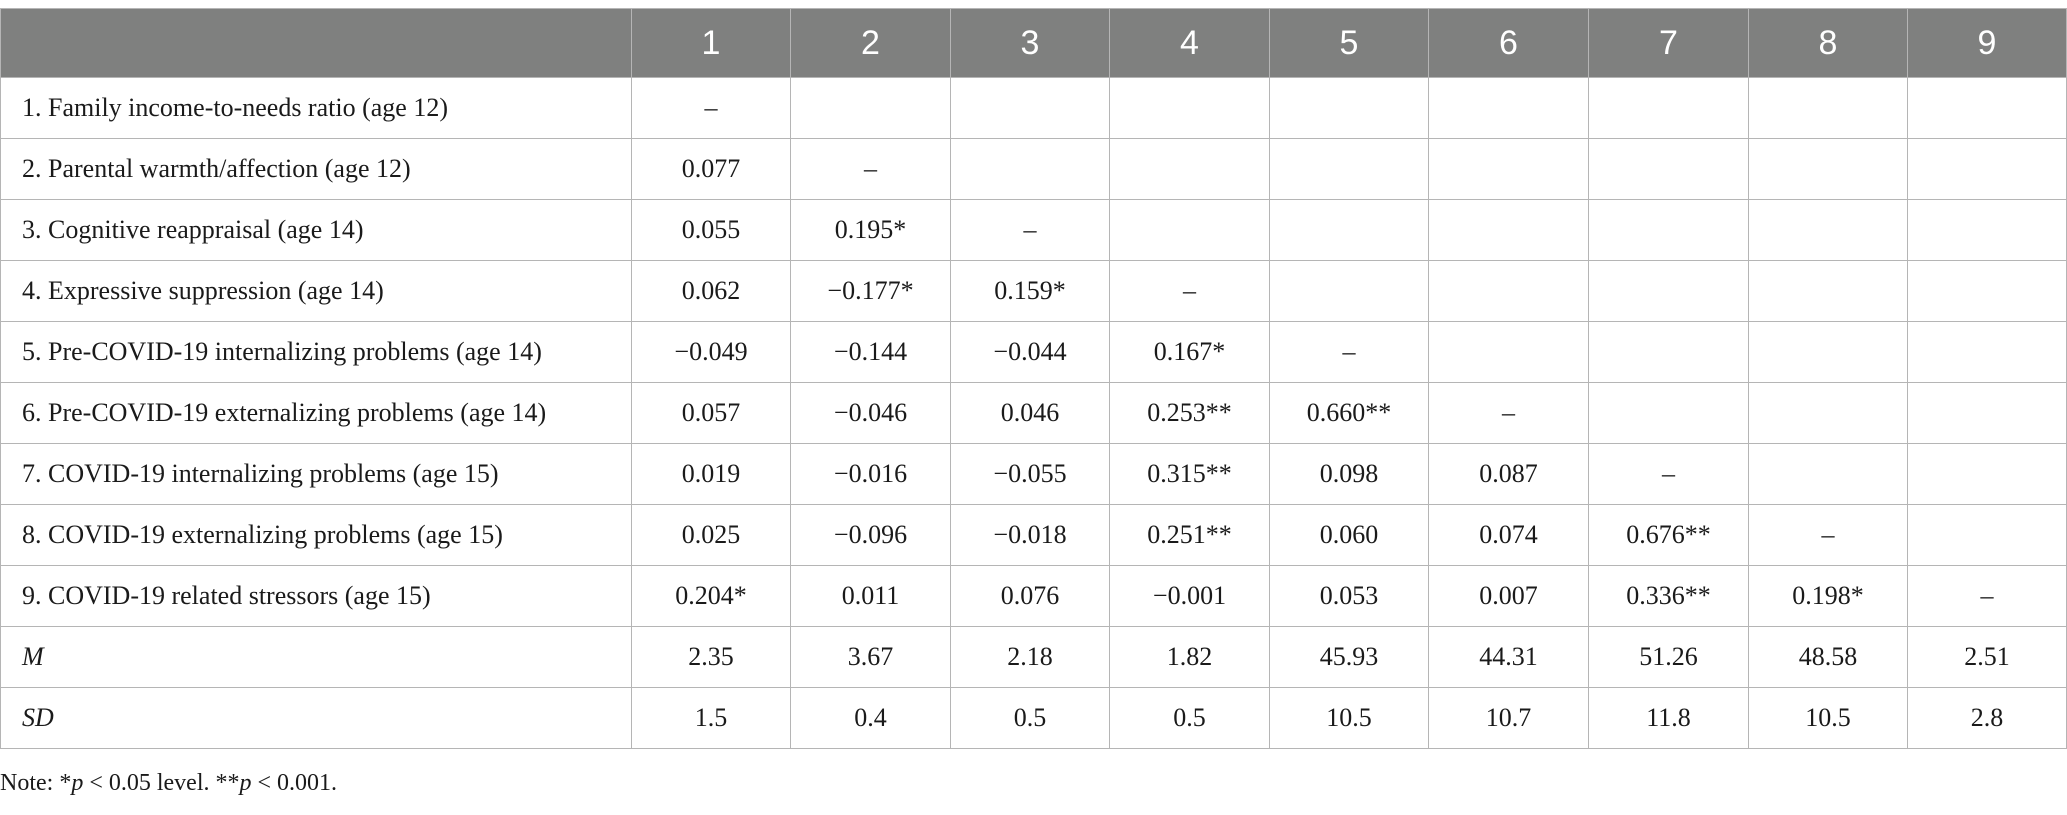 This screenshot has width=2067, height=815. What do you see at coordinates (316, 43) in the screenshot?
I see `header-cell-variable` at bounding box center [316, 43].